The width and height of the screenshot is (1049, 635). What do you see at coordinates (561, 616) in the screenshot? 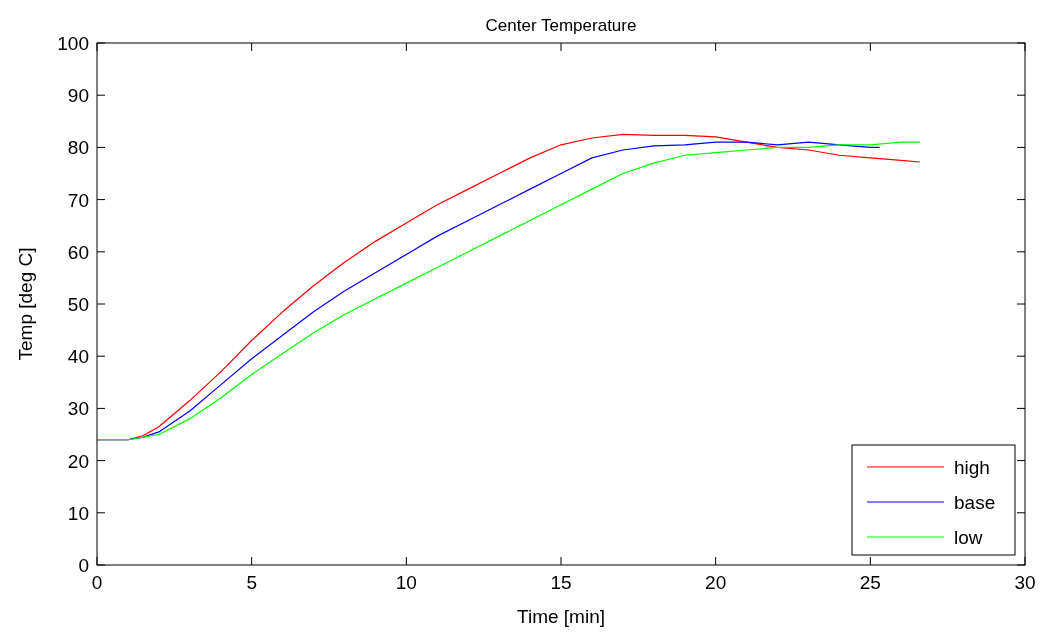
I see `x-axis-title: Time [min]` at bounding box center [561, 616].